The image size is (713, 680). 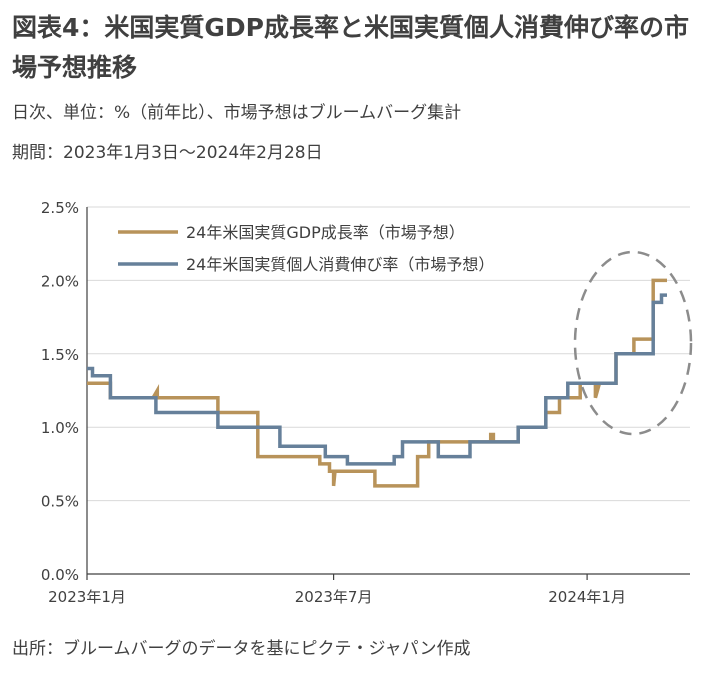 What do you see at coordinates (60, 281) in the screenshot?
I see `y-tick-label: 2.0%` at bounding box center [60, 281].